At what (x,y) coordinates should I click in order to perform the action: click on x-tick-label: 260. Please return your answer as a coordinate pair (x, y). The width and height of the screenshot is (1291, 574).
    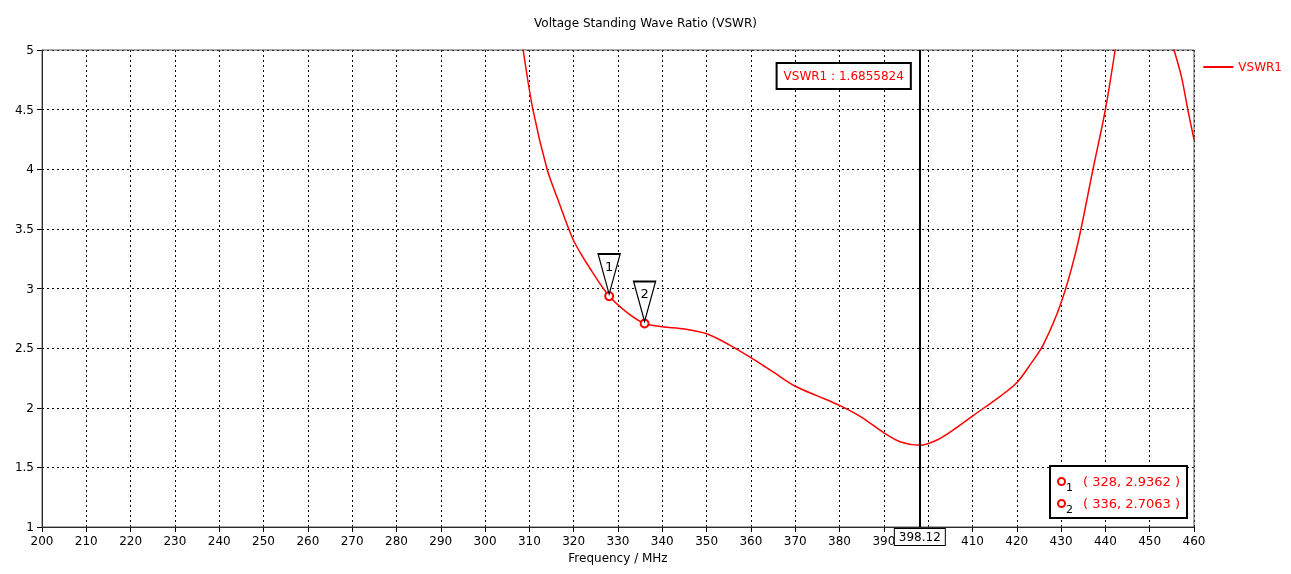
    Looking at the image, I should click on (308, 541).